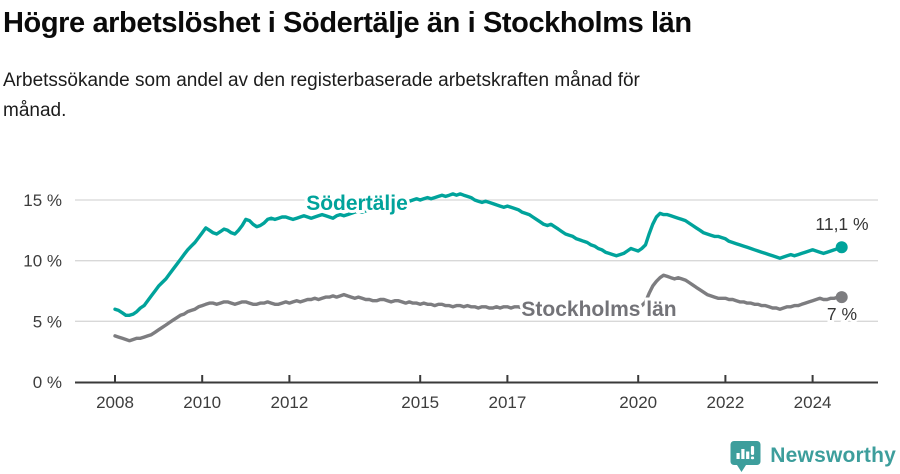  Describe the element at coordinates (507, 402) in the screenshot. I see `x-tick-label: 2017` at that location.